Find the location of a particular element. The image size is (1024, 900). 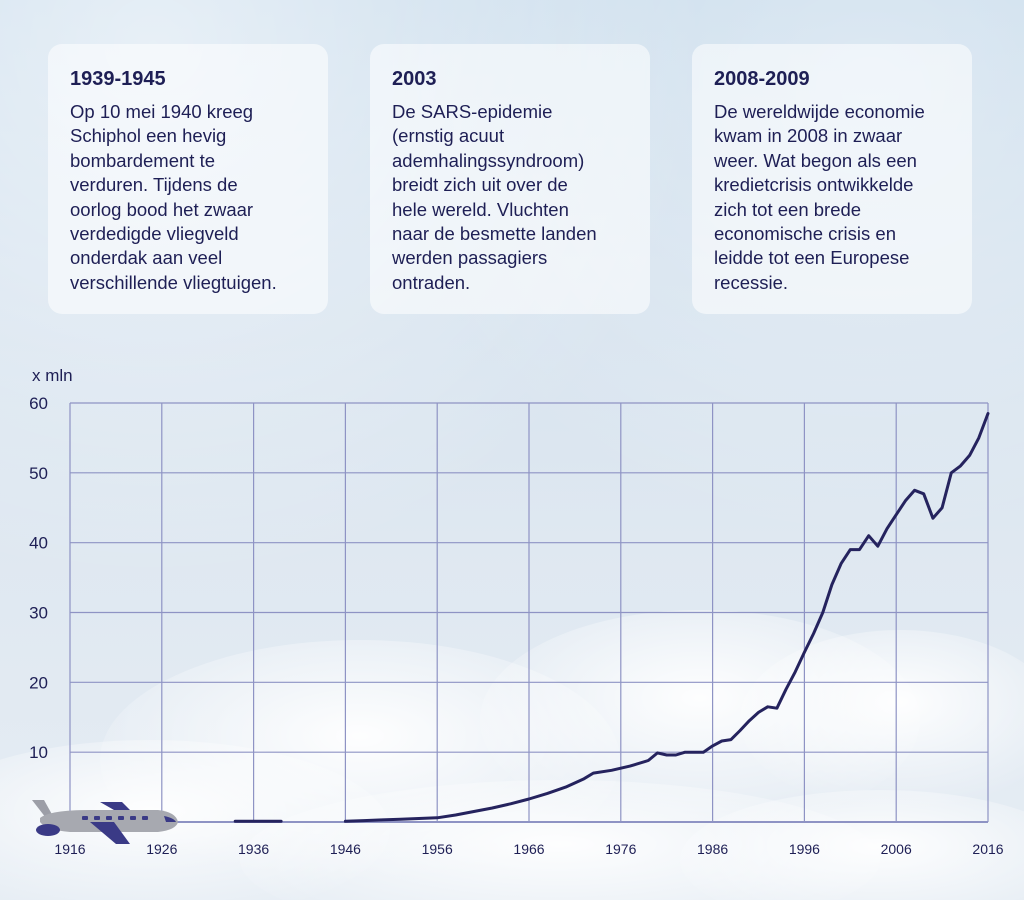

y-tick-label: 60 is located at coordinates (38, 403).